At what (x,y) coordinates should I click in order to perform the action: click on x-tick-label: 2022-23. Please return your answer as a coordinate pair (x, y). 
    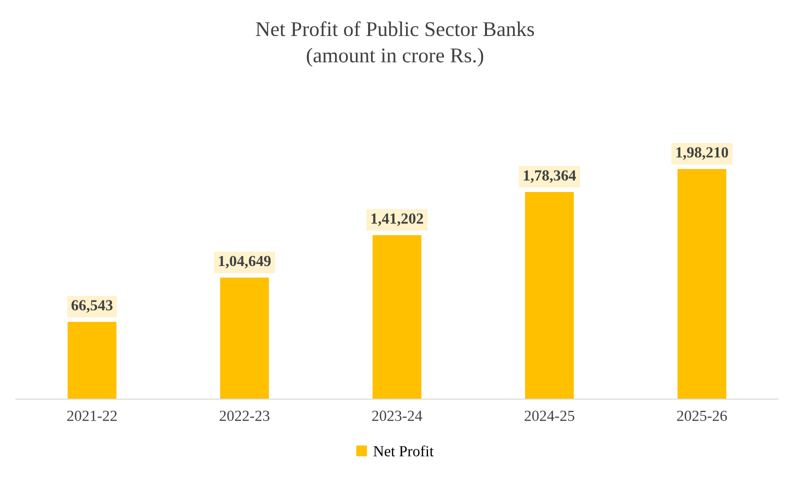
    Looking at the image, I should click on (245, 415).